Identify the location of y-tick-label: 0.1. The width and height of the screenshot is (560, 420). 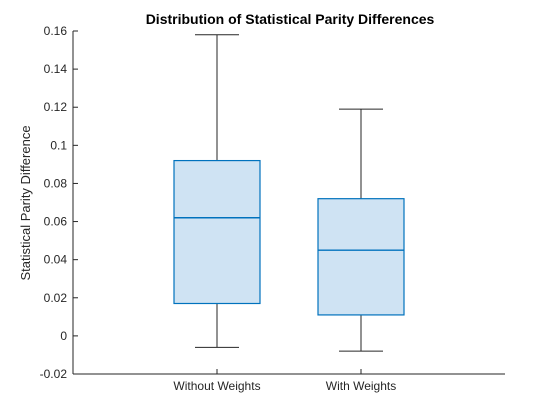
(58, 145).